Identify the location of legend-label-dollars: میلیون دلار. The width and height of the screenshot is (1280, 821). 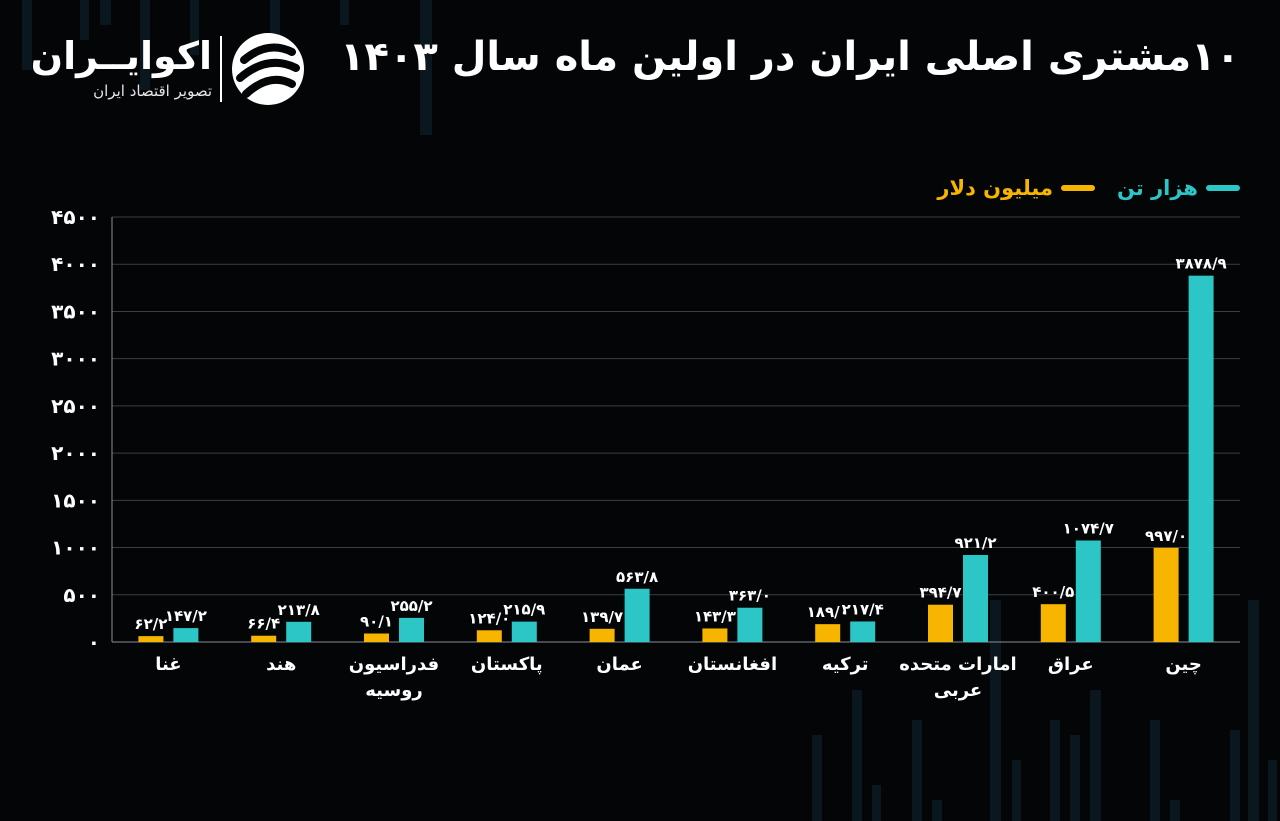
(995, 188).